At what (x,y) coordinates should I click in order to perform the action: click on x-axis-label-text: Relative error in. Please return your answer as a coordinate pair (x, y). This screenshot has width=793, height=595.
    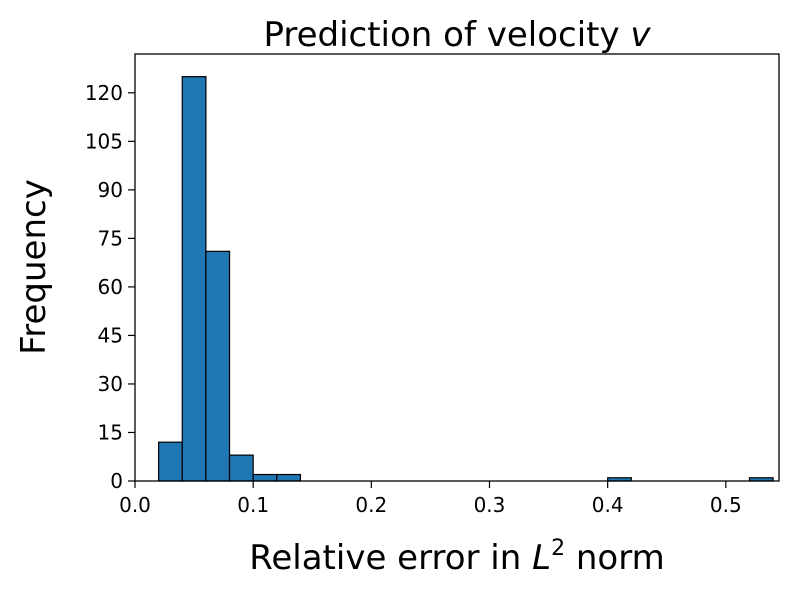
    Looking at the image, I should click on (390, 558).